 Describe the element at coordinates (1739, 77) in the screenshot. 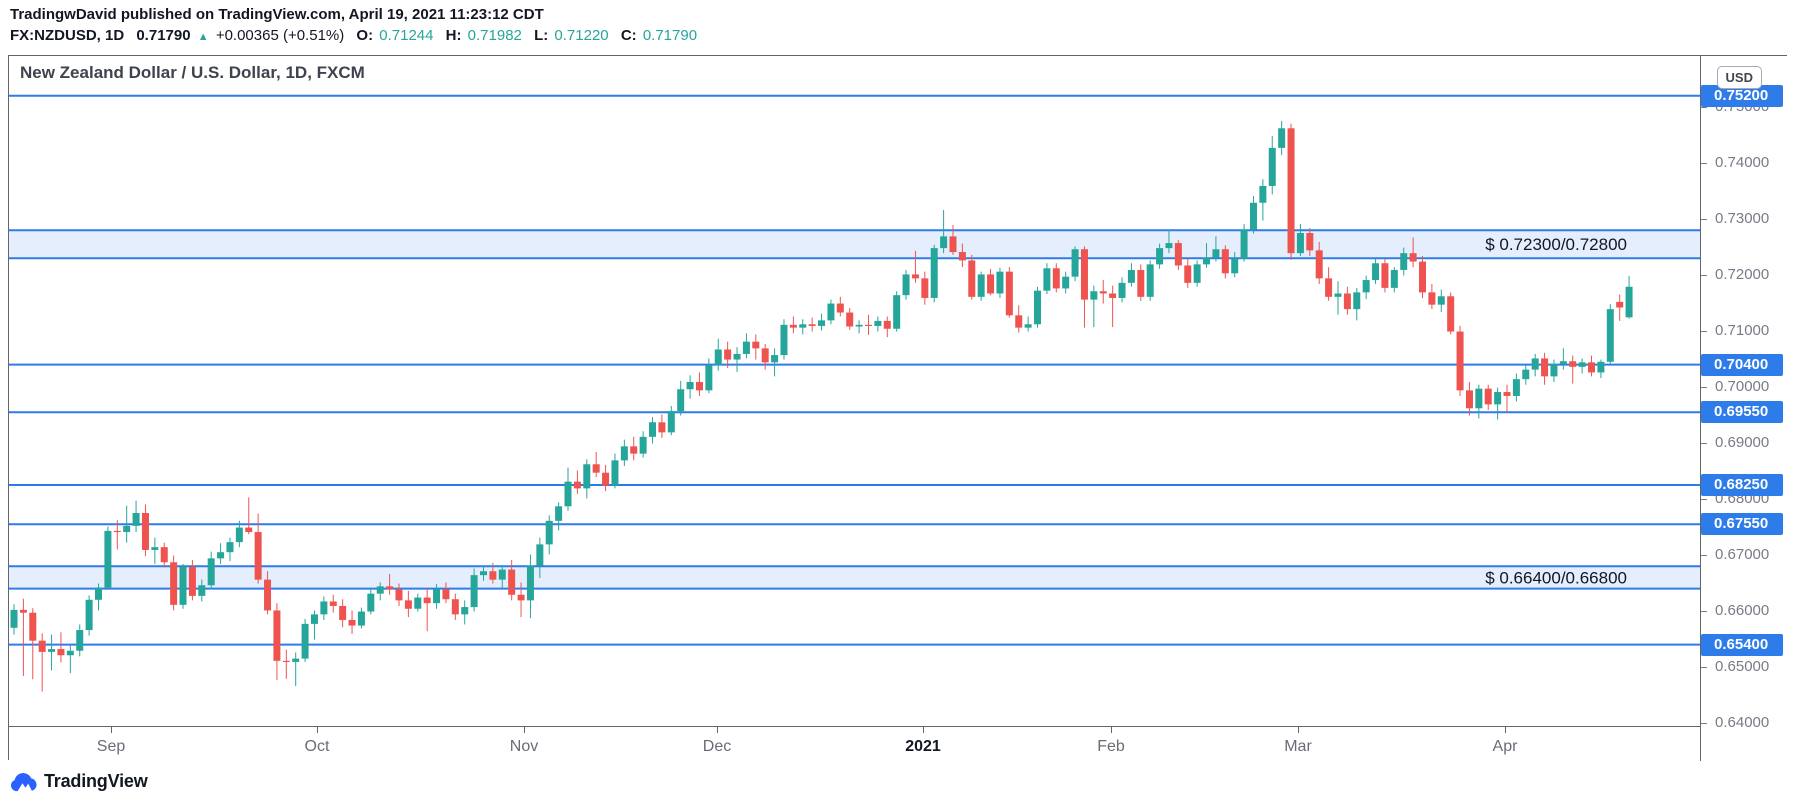

I see `currency-badge: USD` at that location.